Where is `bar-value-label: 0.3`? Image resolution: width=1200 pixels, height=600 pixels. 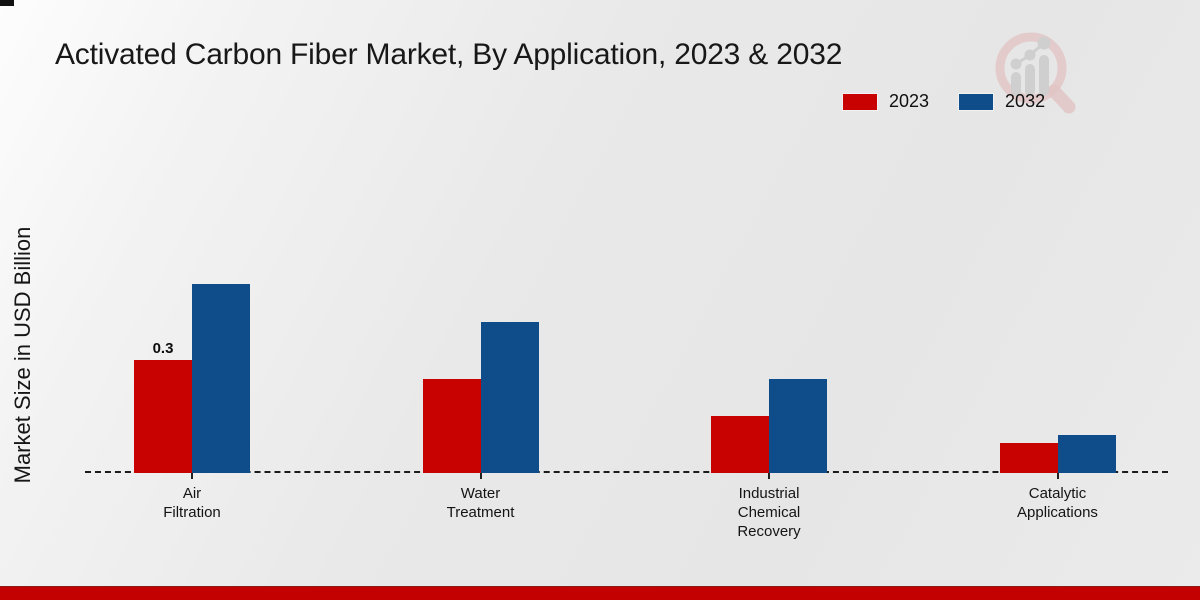 bar-value-label: 0.3 is located at coordinates (163, 348).